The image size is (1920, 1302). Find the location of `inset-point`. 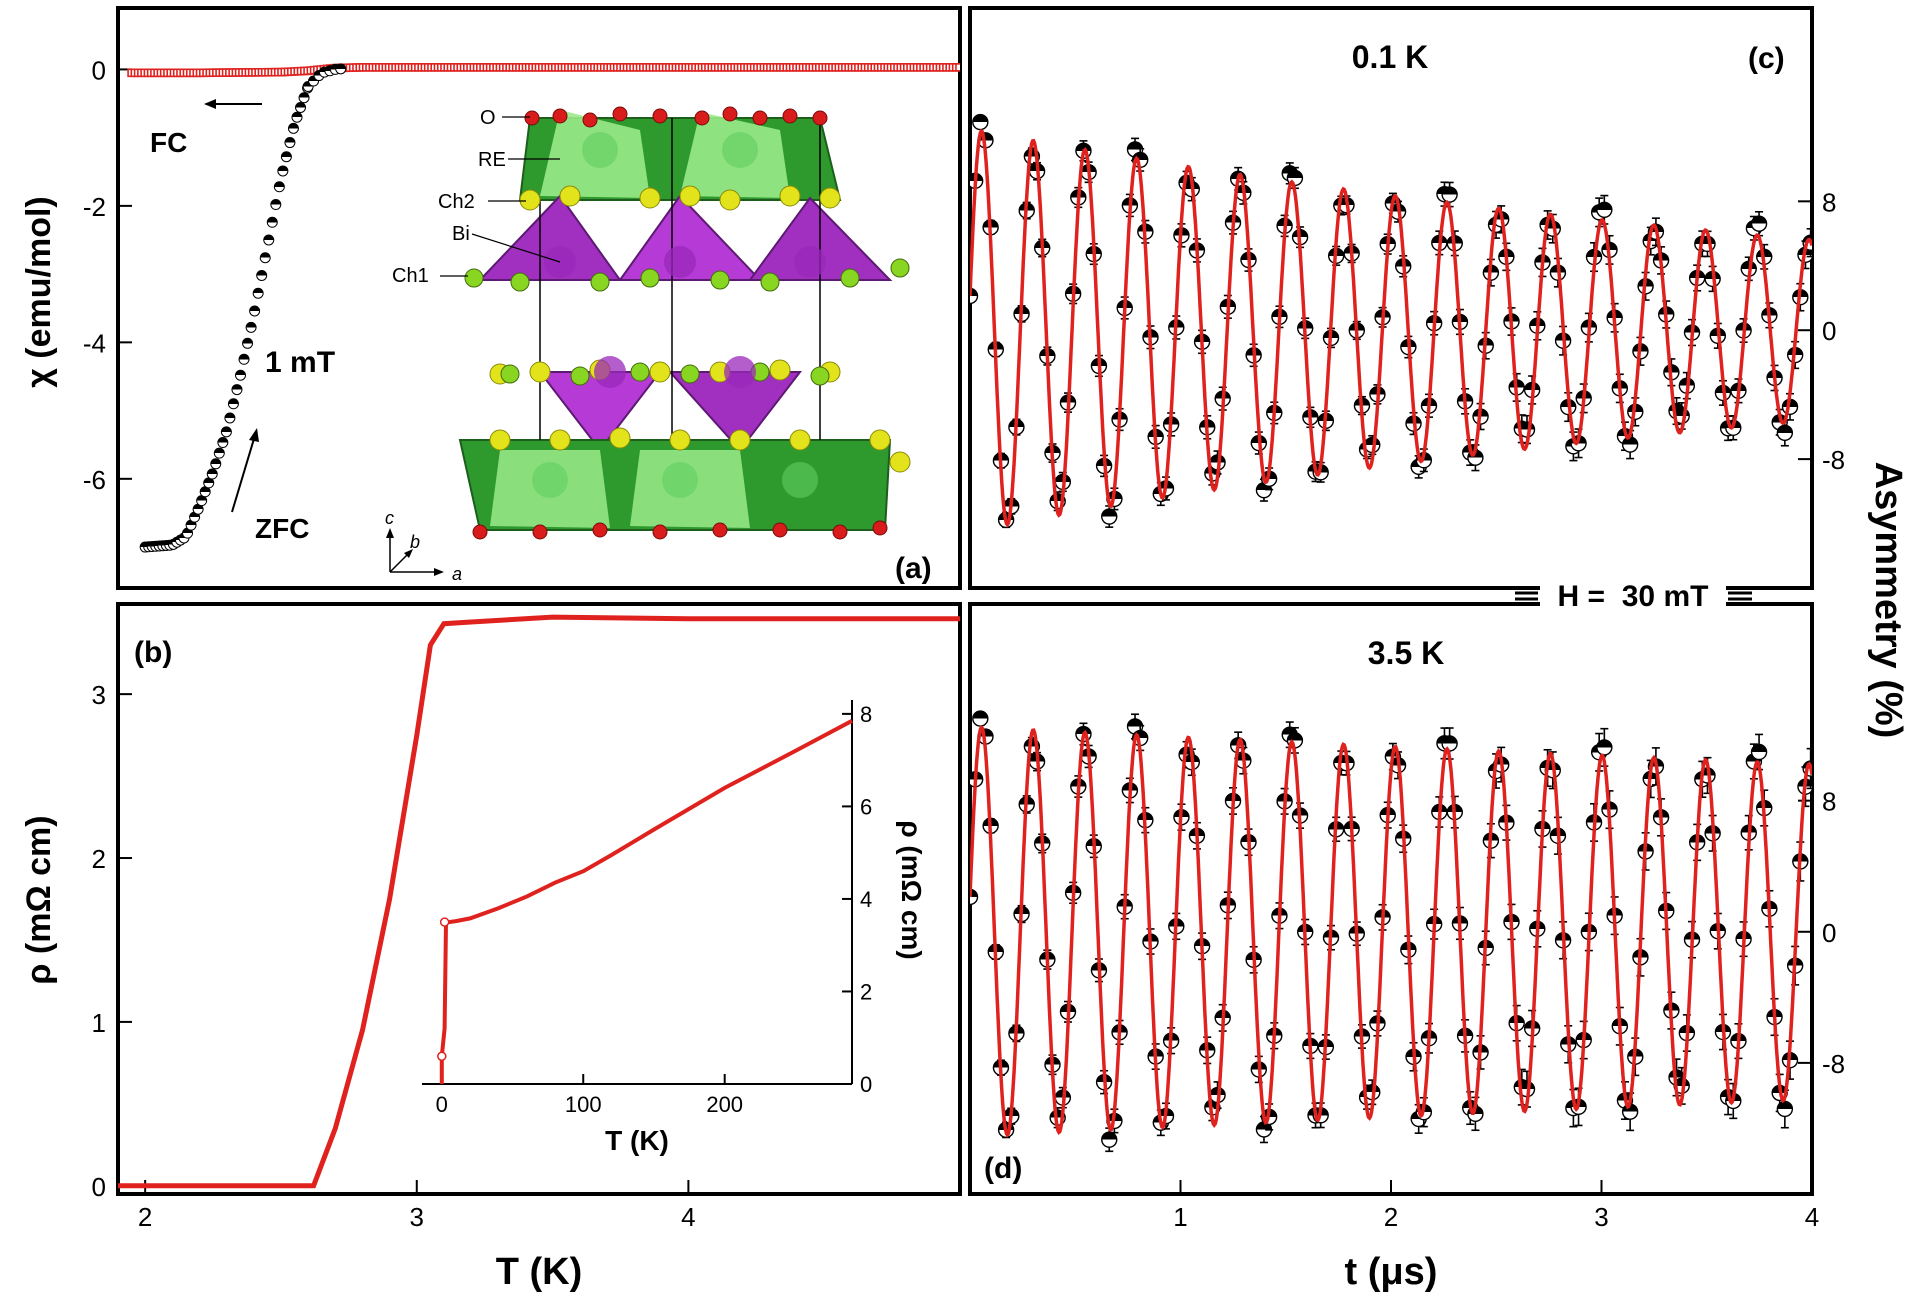

inset-point is located at coordinates (444, 922).